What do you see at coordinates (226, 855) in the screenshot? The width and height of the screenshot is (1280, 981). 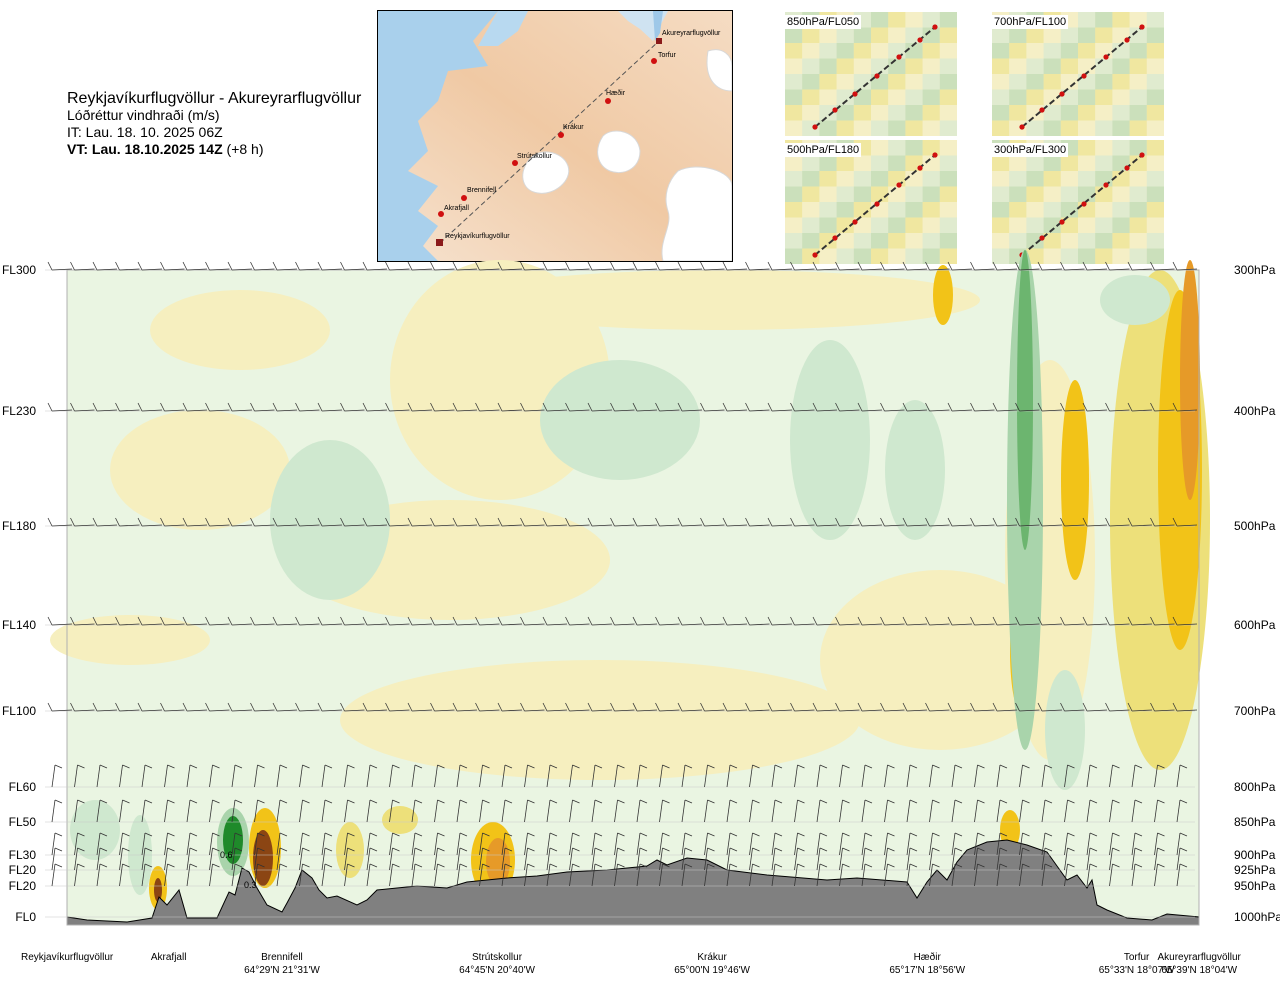 I see `value-annotation: 0.6` at bounding box center [226, 855].